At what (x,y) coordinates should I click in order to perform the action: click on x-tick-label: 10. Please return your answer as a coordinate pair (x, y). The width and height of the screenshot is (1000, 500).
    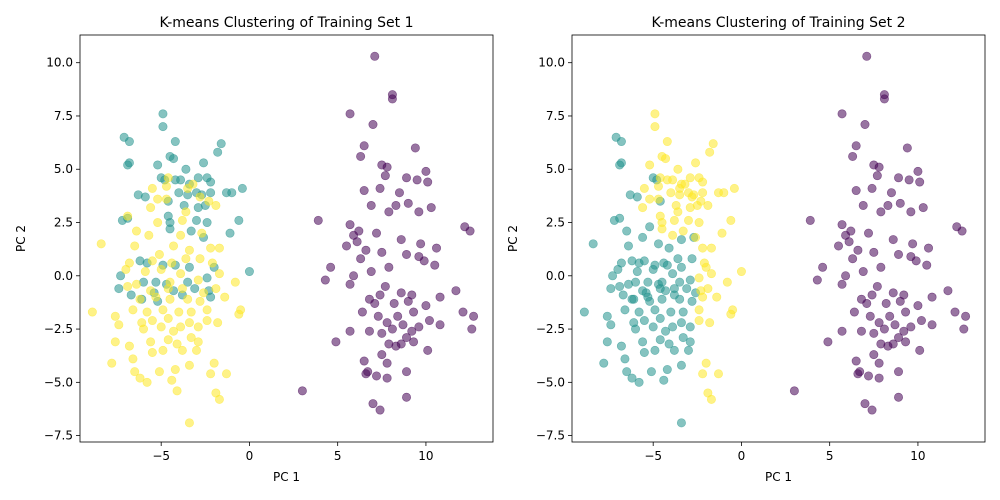
    Looking at the image, I should click on (425, 456).